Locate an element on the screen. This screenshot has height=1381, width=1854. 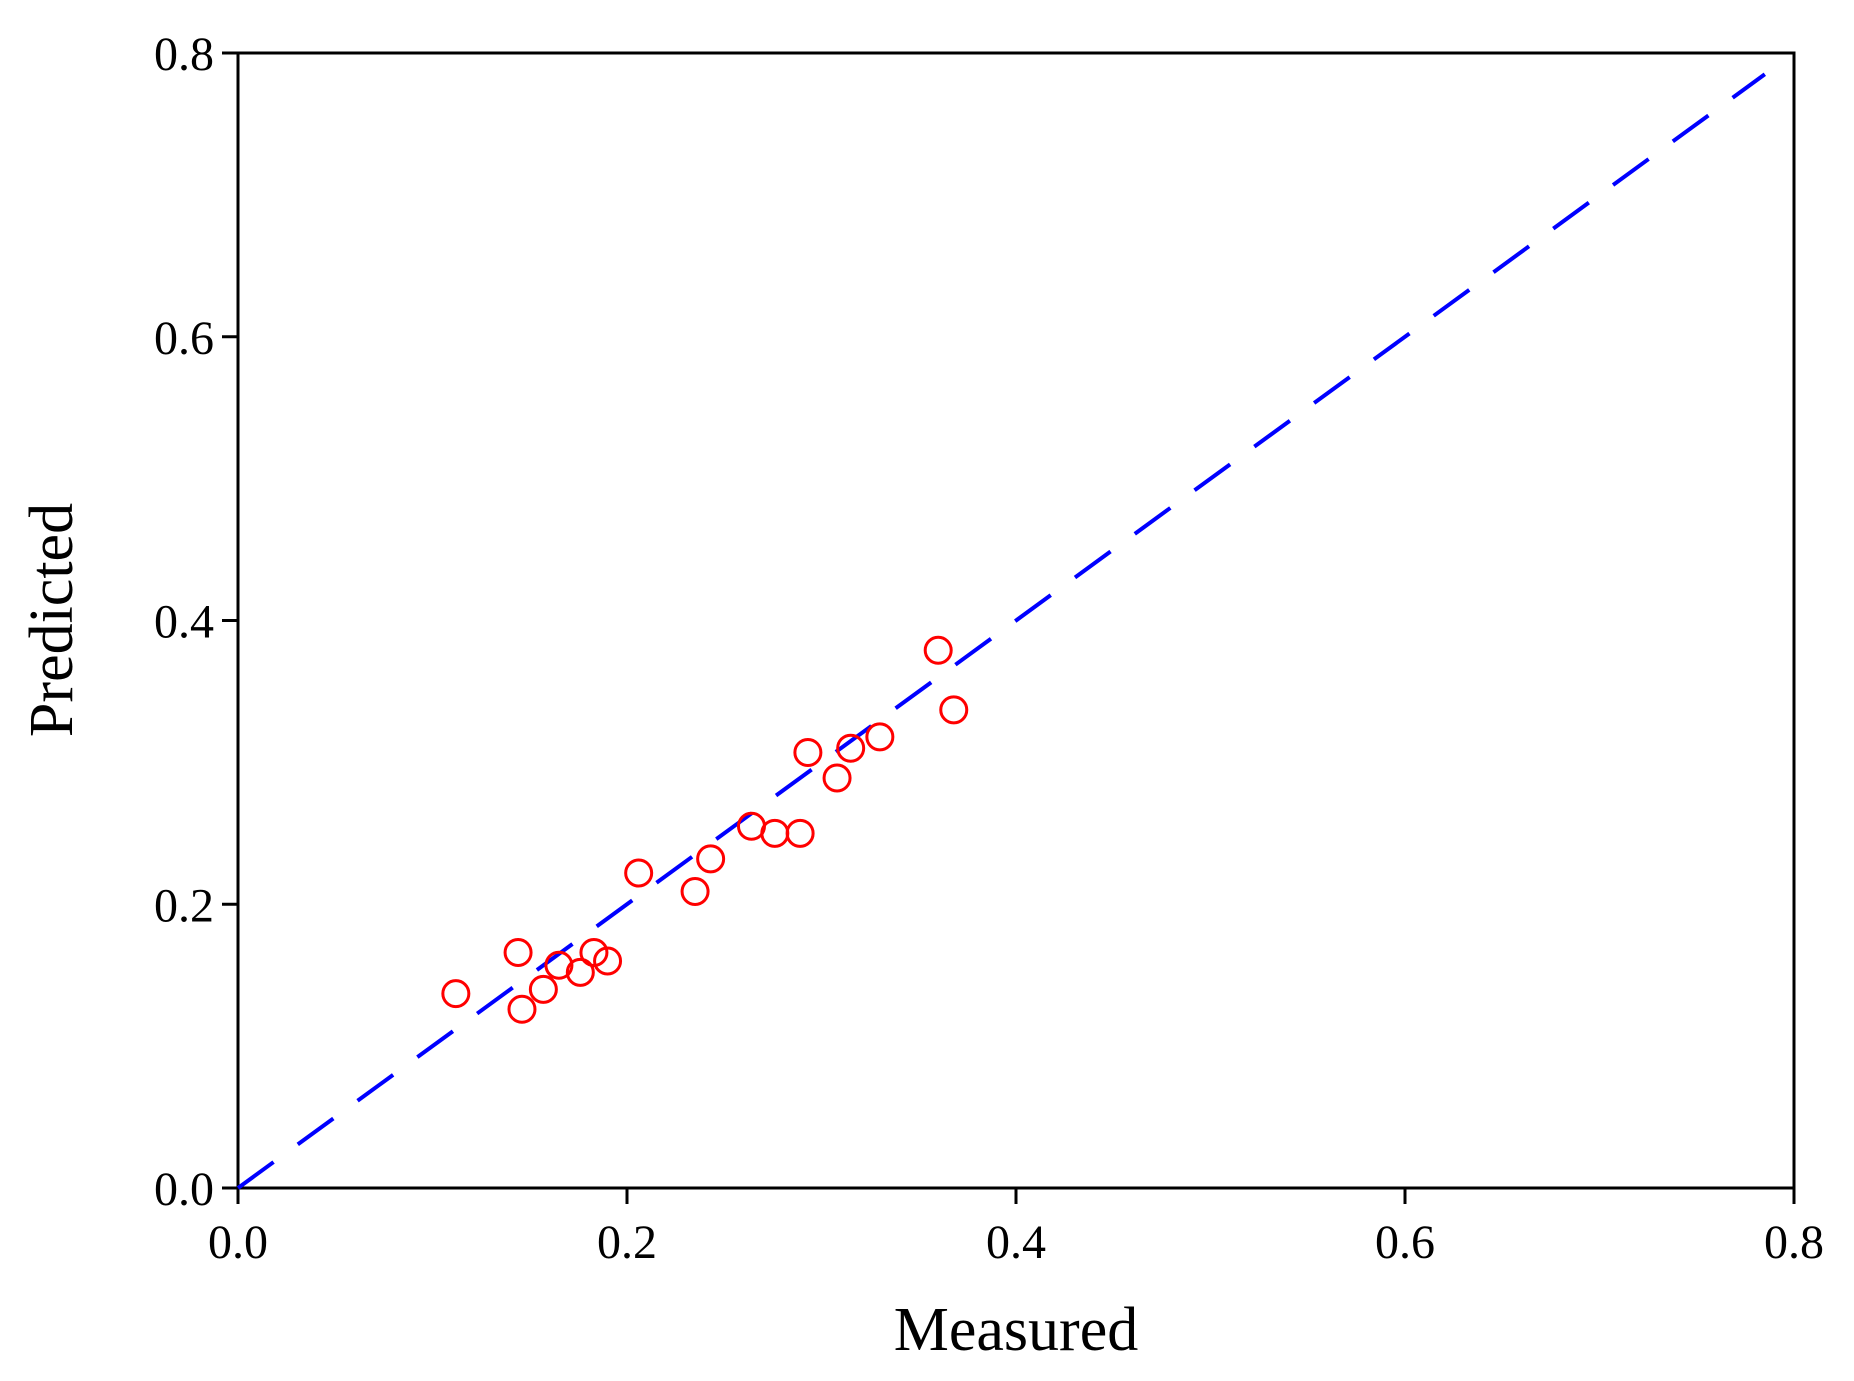
y-axis-label: Predicted is located at coordinates (52, 620).